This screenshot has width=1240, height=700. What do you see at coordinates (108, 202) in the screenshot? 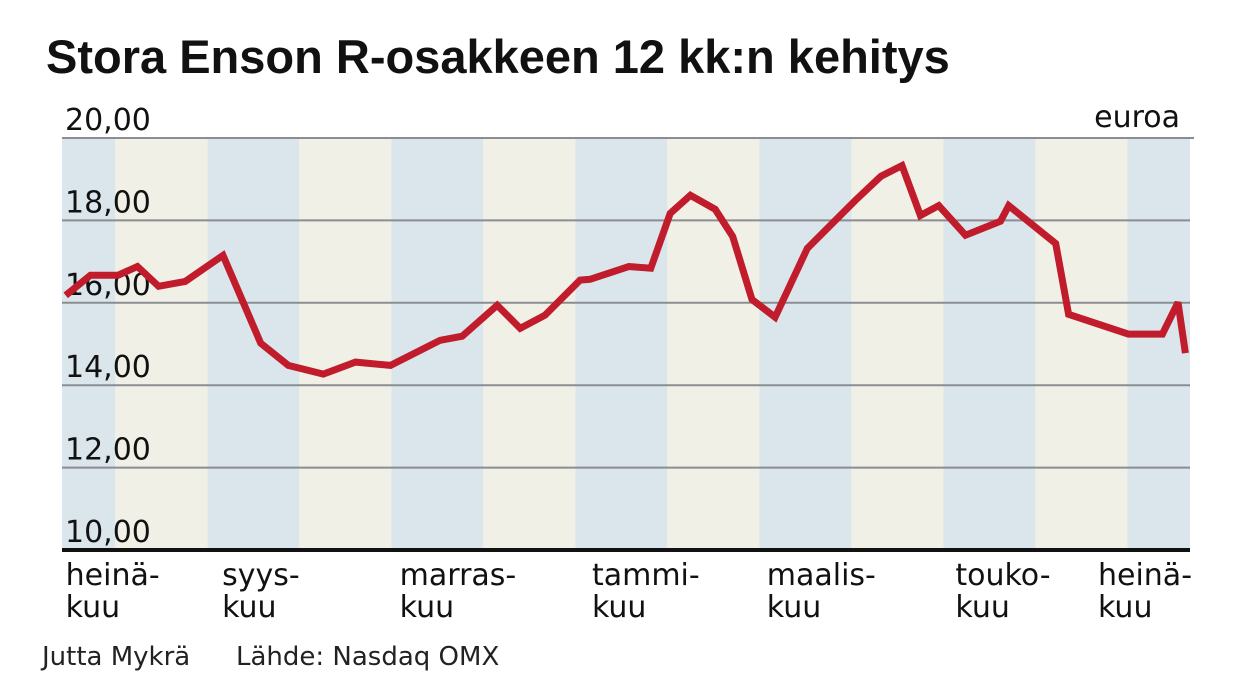
I see `y-tick-label: 18,00` at bounding box center [108, 202].